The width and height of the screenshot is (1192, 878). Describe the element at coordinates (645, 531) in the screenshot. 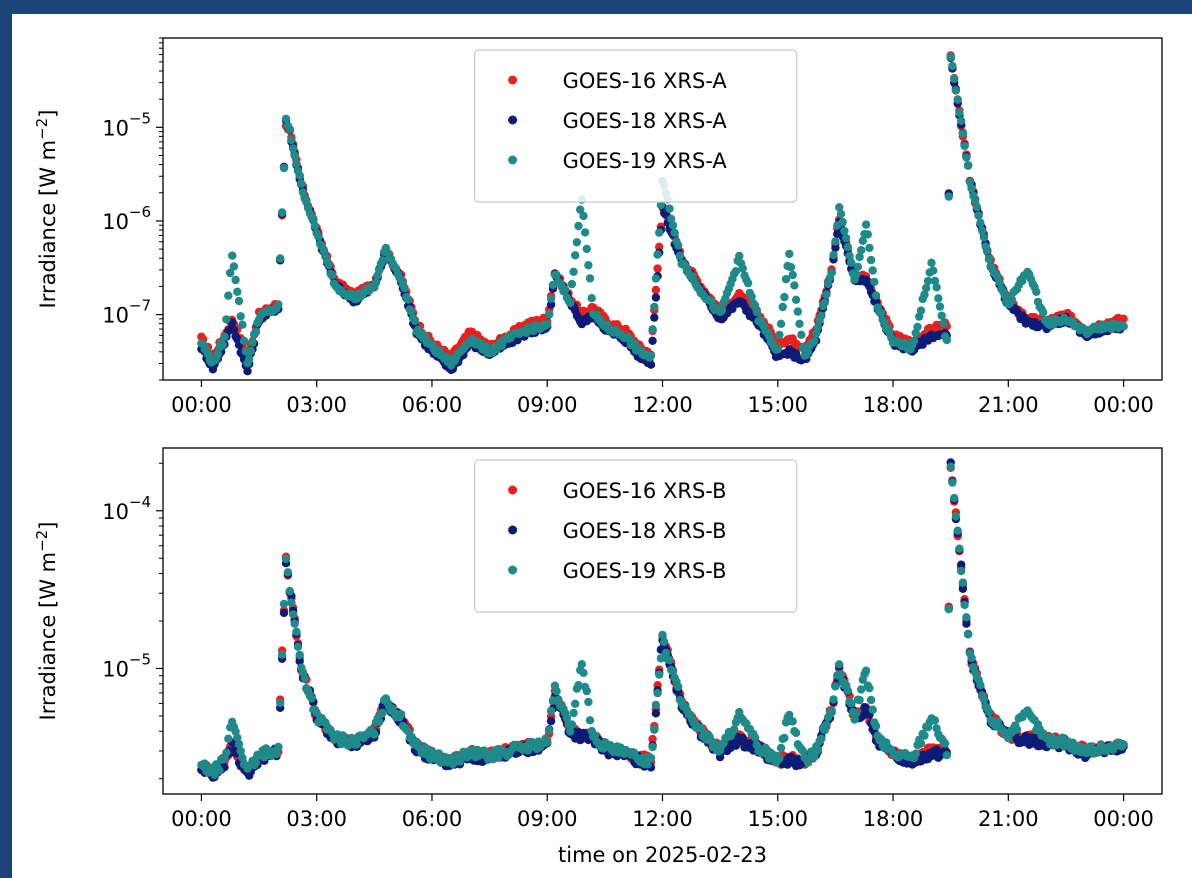

I see `legend-label: GOES-18 XRS-B` at that location.